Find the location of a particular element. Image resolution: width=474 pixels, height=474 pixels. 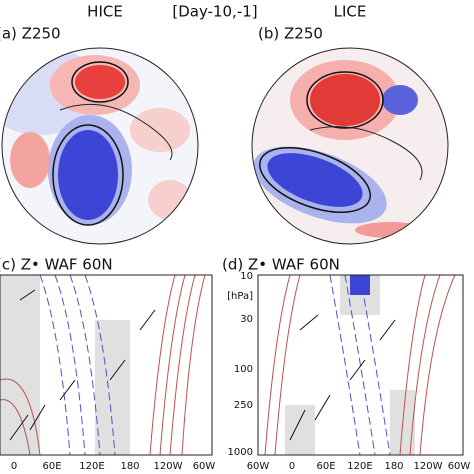

panel-label: (c) Z• WAF 60N is located at coordinates (56, 265).